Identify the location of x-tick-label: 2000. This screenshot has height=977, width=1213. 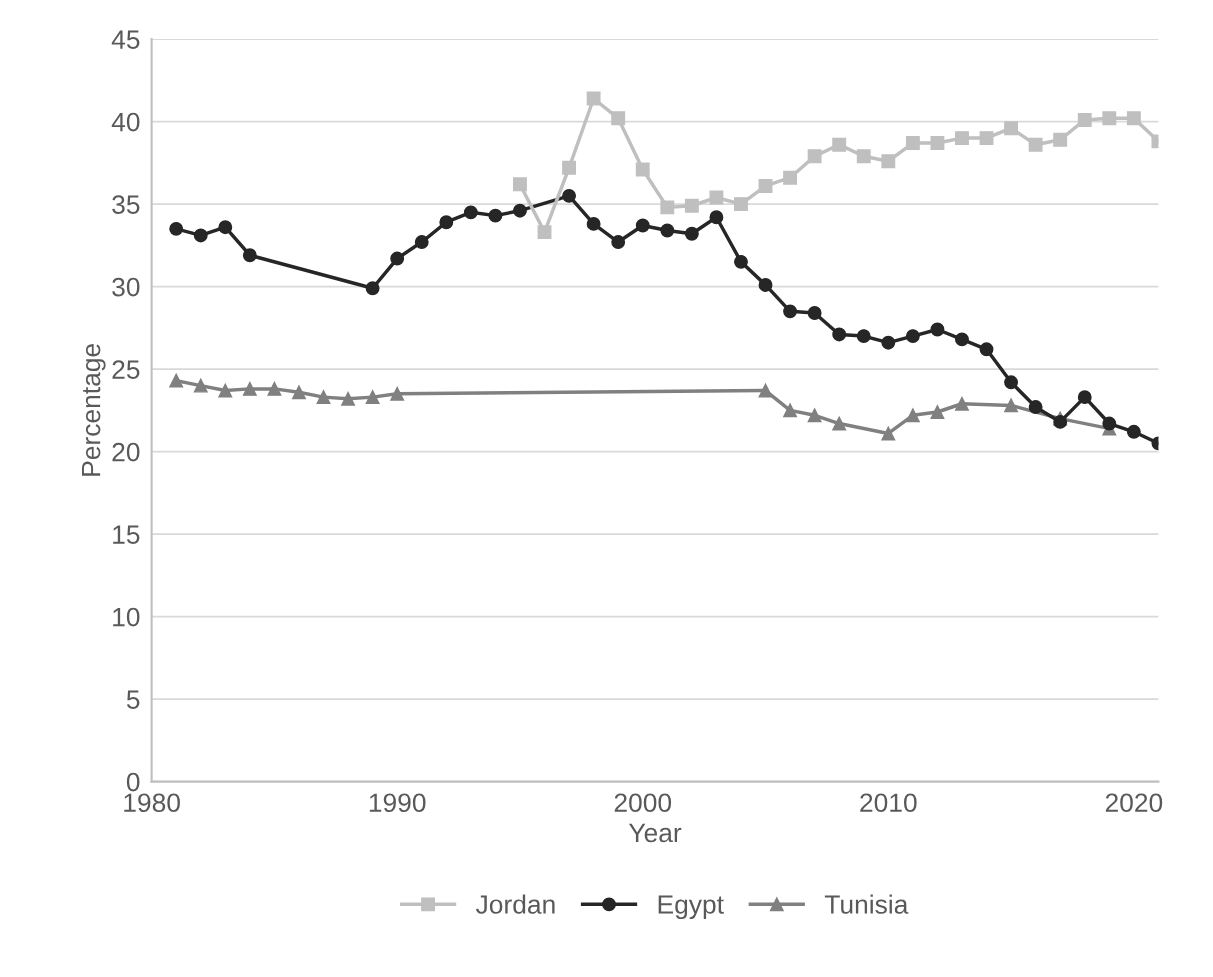
(643, 803).